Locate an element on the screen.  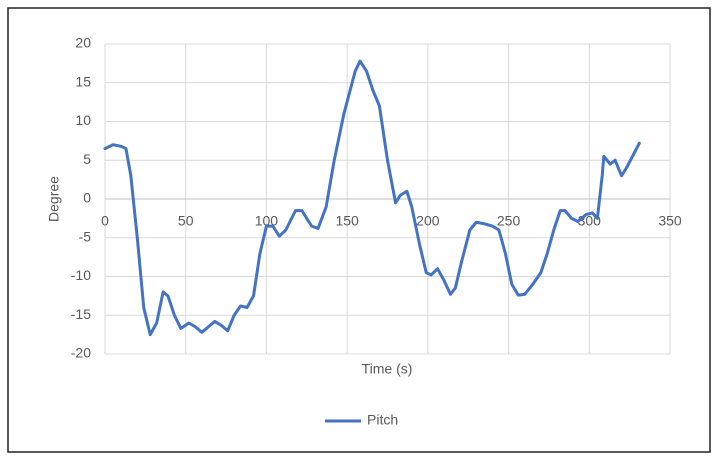
y-tick-label: 15 is located at coordinates (83, 81).